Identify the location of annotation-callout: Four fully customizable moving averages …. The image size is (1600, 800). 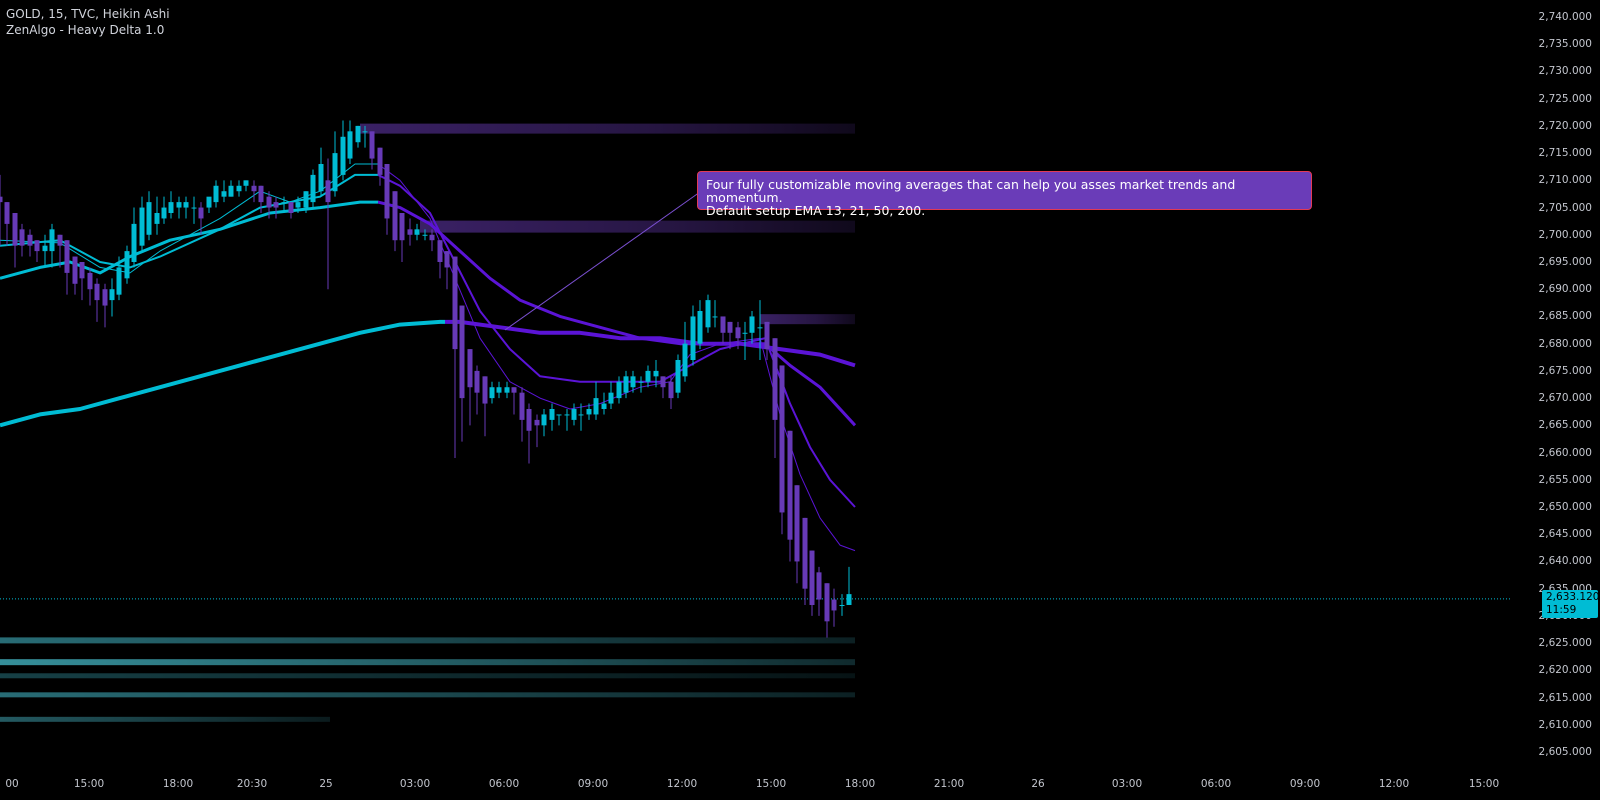
(1004, 194).